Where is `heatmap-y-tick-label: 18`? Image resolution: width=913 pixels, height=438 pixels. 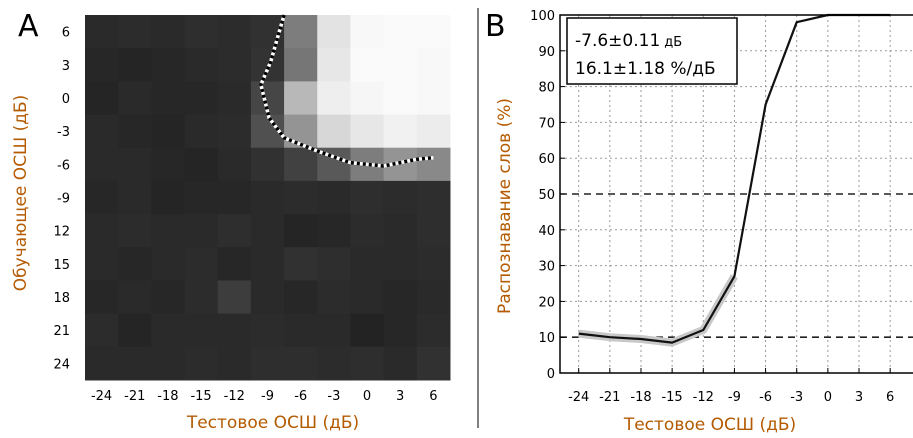
heatmap-y-tick-label: 18 is located at coordinates (61, 298).